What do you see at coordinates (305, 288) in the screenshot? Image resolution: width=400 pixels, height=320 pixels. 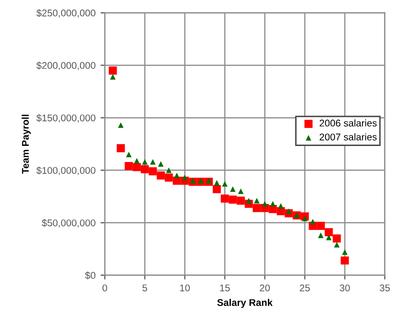 I see `x-tick-label: 25` at bounding box center [305, 288].